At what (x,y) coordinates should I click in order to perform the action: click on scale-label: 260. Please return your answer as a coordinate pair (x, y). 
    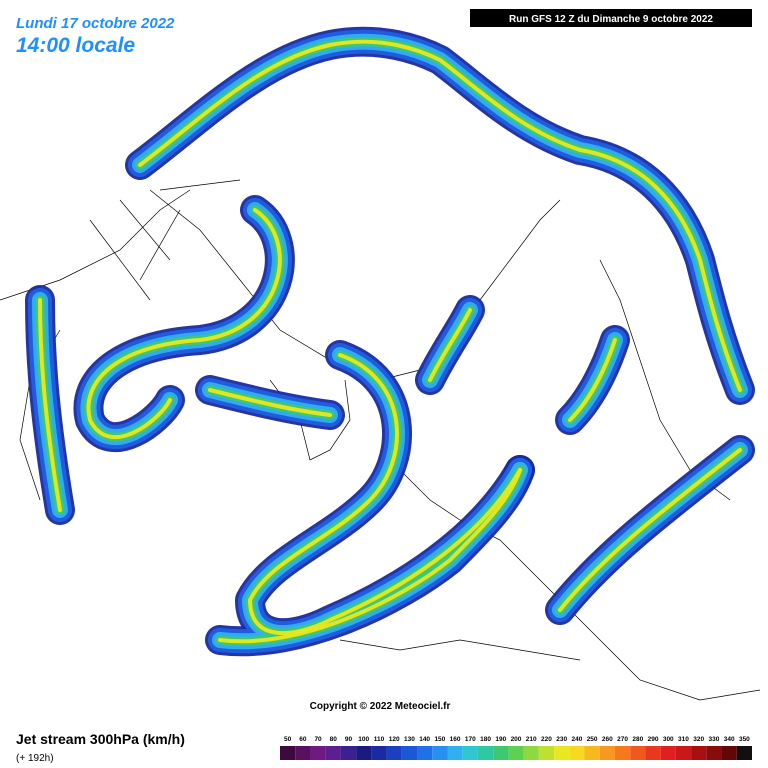
    Looking at the image, I should click on (607, 739).